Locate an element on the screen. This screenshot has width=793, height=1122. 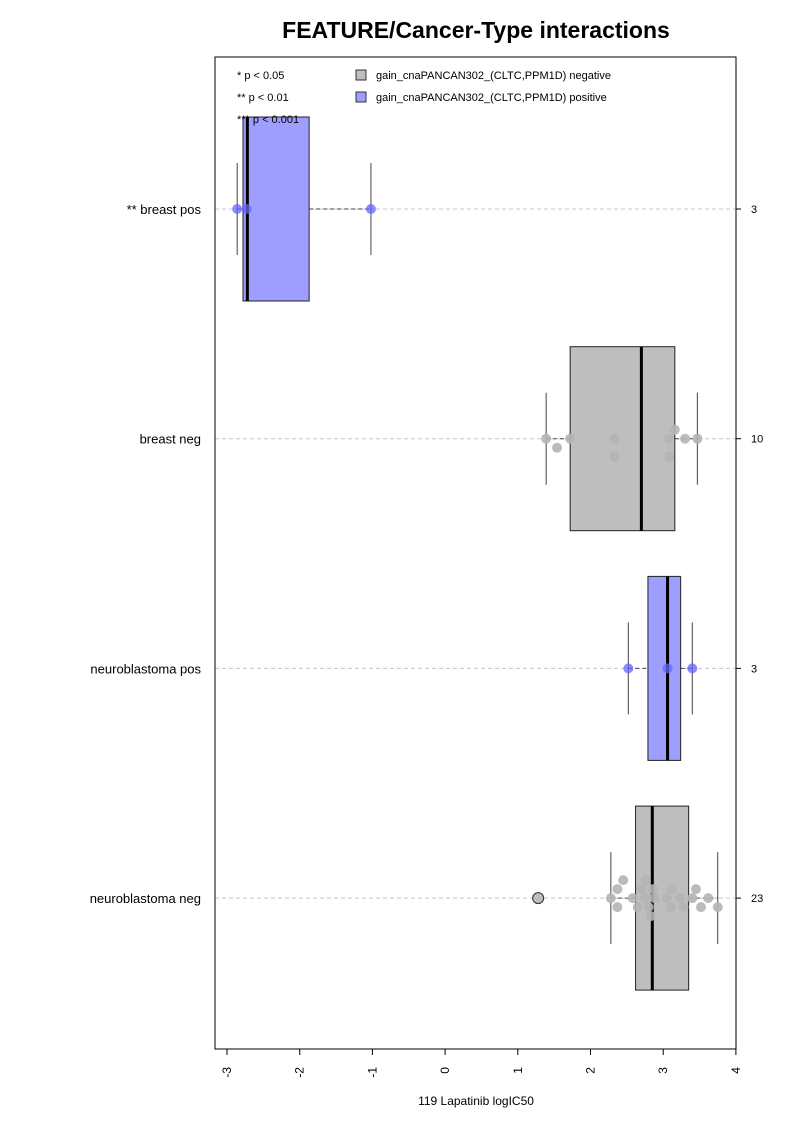
category-label: breast neg is located at coordinates (170, 439).